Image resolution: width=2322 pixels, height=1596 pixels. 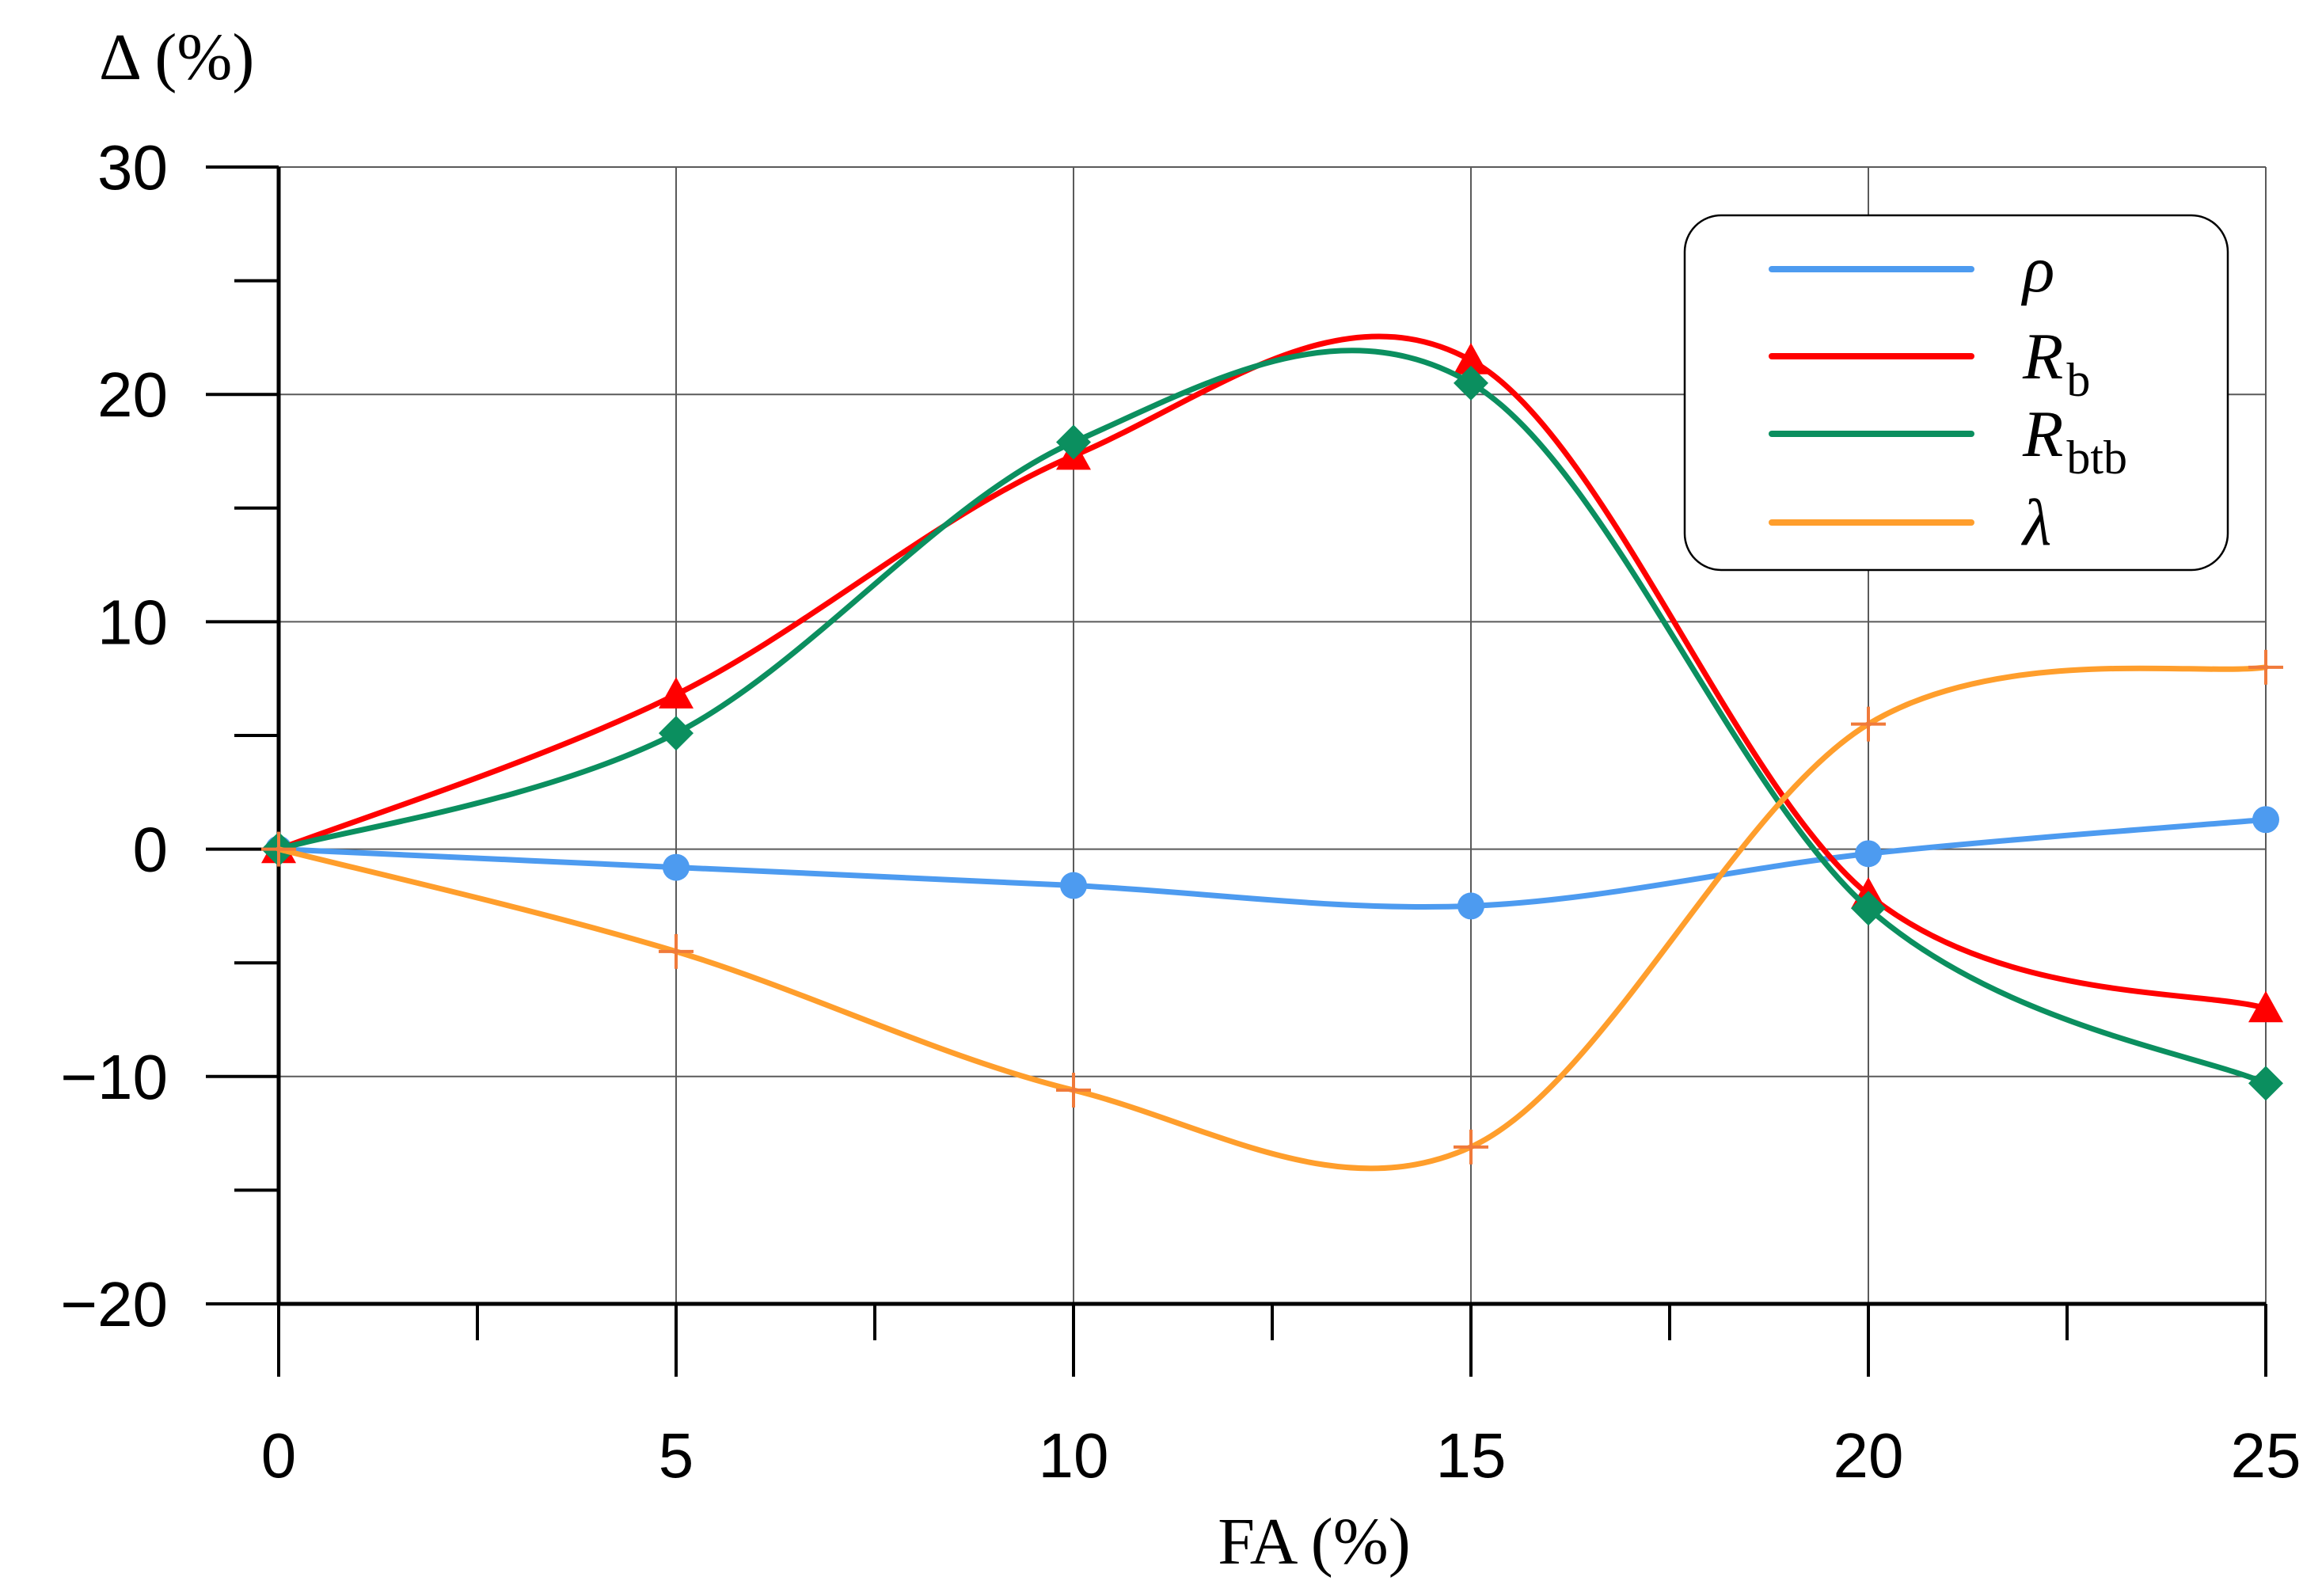 What do you see at coordinates (132, 167) in the screenshot?
I see `y-tick-label: 30` at bounding box center [132, 167].